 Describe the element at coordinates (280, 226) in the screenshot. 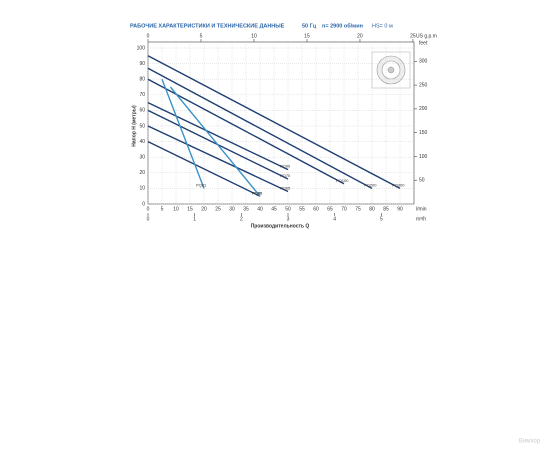

I see `x-axis-label: Производительность Q` at that location.